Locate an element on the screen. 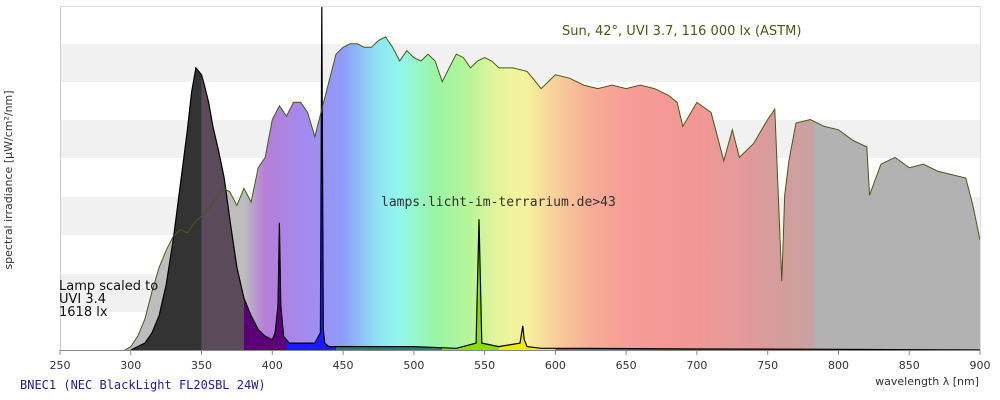 Image resolution: width=1000 pixels, height=400 pixels. x-axis-title: wavelength λ [nm] is located at coordinates (927, 381).